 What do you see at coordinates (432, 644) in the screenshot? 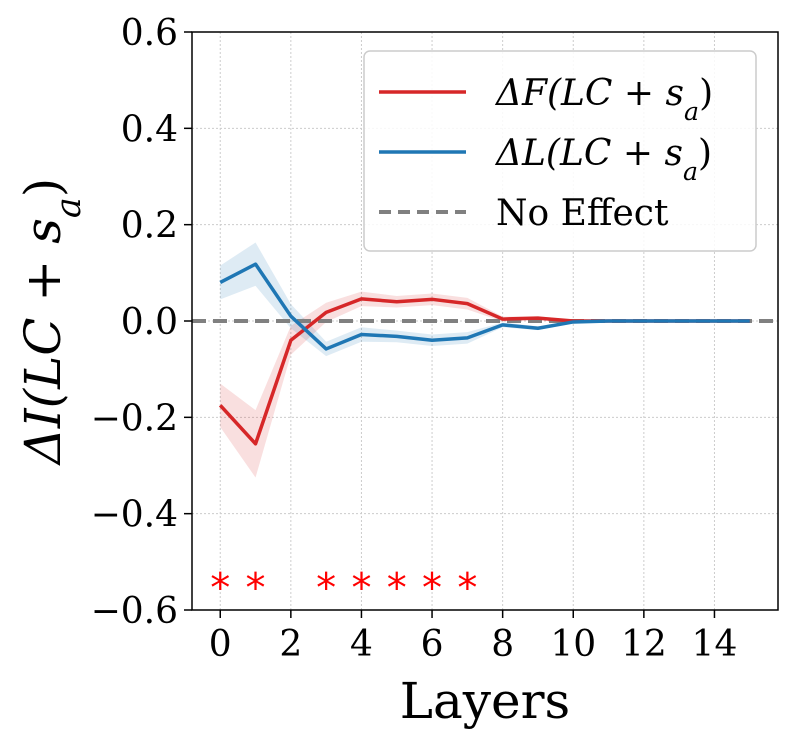
I see `x-tick-label: 6` at bounding box center [432, 644].